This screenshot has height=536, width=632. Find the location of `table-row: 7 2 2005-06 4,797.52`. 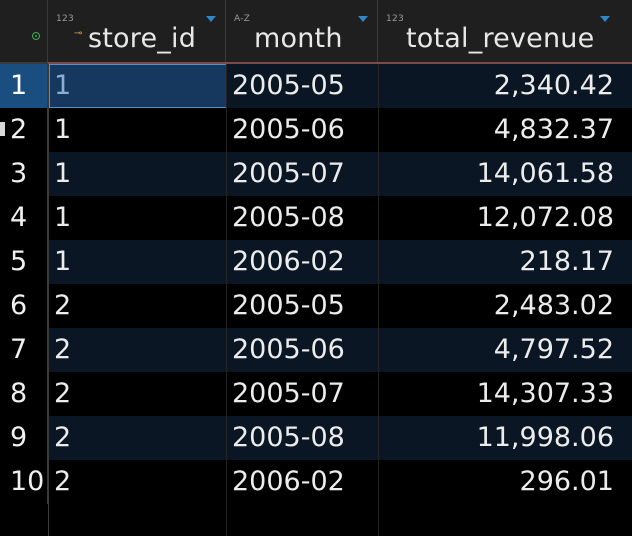

table-row: 7 2 2005-06 4,797.52 is located at coordinates (316, 350).